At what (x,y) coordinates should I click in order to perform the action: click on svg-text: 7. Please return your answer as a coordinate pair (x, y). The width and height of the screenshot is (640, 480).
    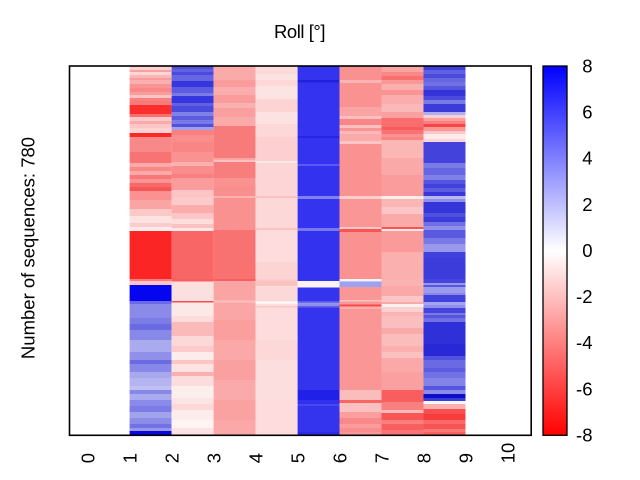
    Looking at the image, I should click on (381, 458).